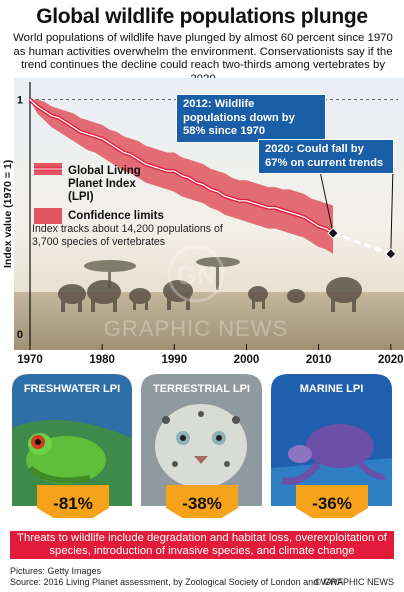  Describe the element at coordinates (30, 360) in the screenshot. I see `x-tick-label-1970: 1970` at that location.